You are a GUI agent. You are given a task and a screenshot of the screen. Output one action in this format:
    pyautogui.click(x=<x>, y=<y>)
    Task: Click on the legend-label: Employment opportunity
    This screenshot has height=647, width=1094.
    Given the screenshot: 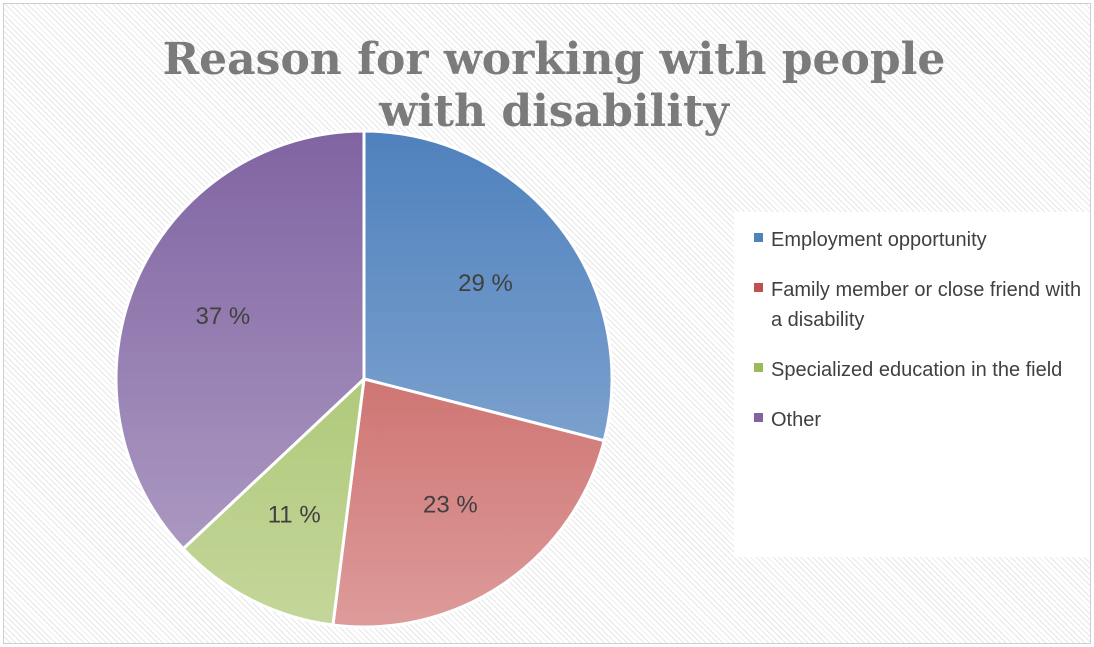 What is the action you would take?
    pyautogui.click(x=879, y=240)
    